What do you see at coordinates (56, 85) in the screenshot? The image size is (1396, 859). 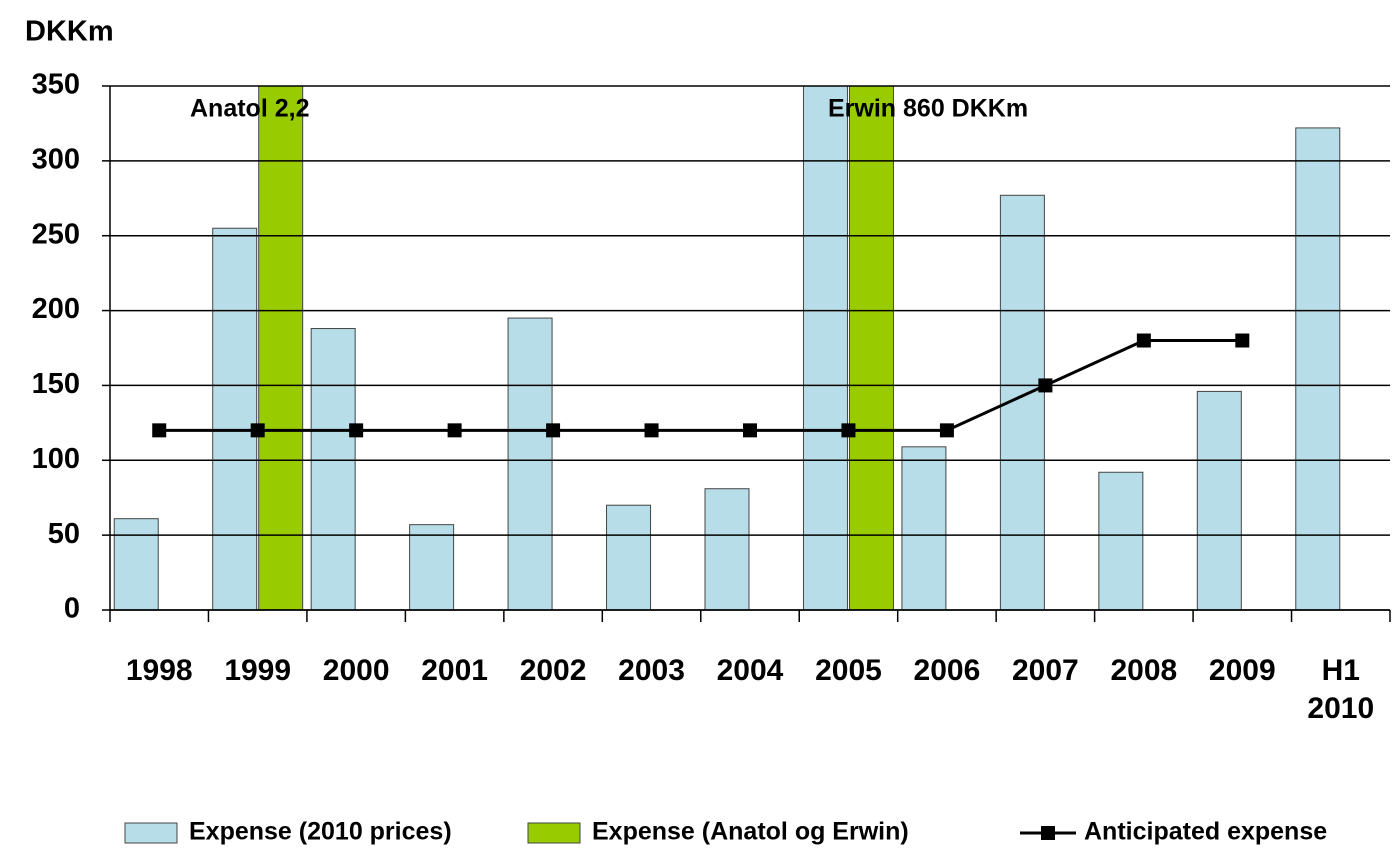 I see `y-tick-label: 350` at bounding box center [56, 85].